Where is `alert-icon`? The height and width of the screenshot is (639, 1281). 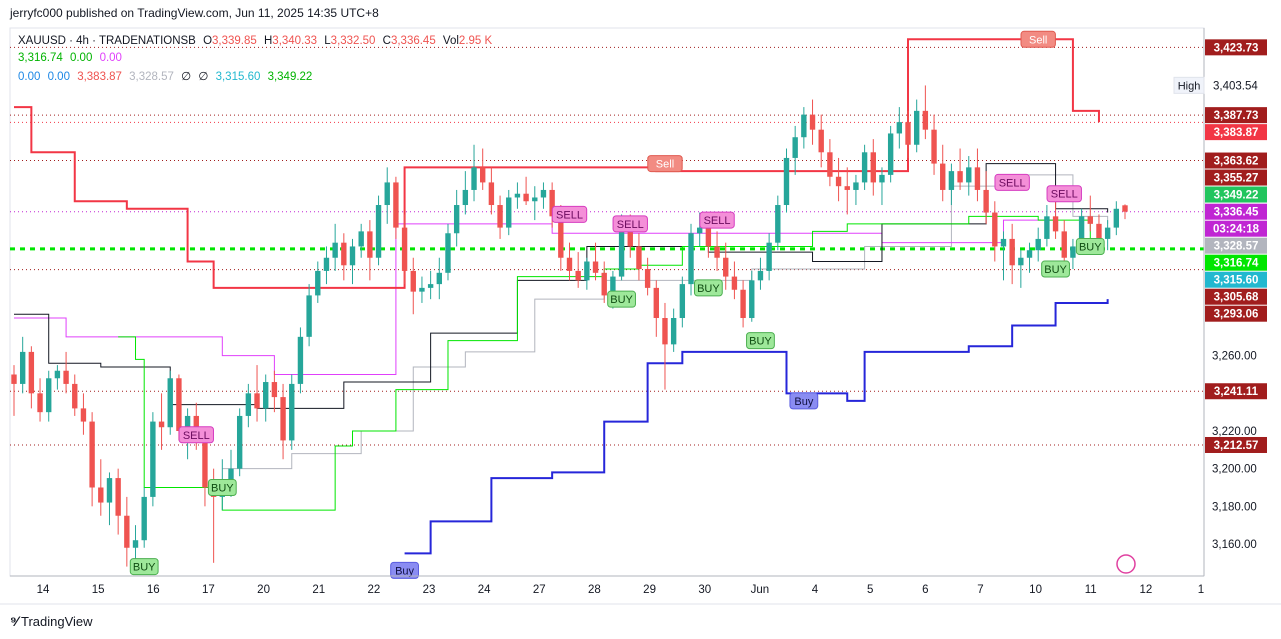 alert-icon is located at coordinates (1126, 564).